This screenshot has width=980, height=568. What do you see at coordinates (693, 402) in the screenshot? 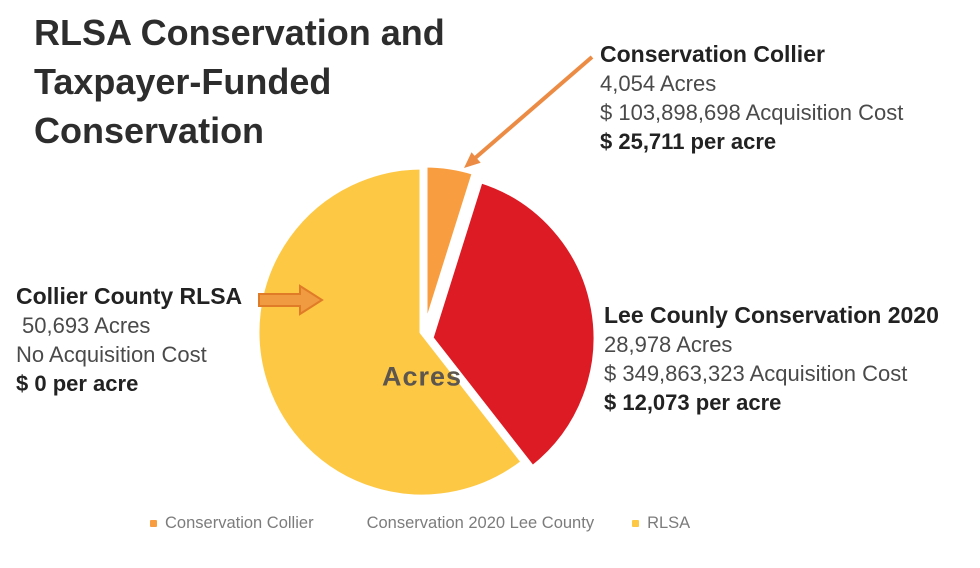
I see `annotation-per-acre: $ 12,073 per acre` at bounding box center [693, 402].